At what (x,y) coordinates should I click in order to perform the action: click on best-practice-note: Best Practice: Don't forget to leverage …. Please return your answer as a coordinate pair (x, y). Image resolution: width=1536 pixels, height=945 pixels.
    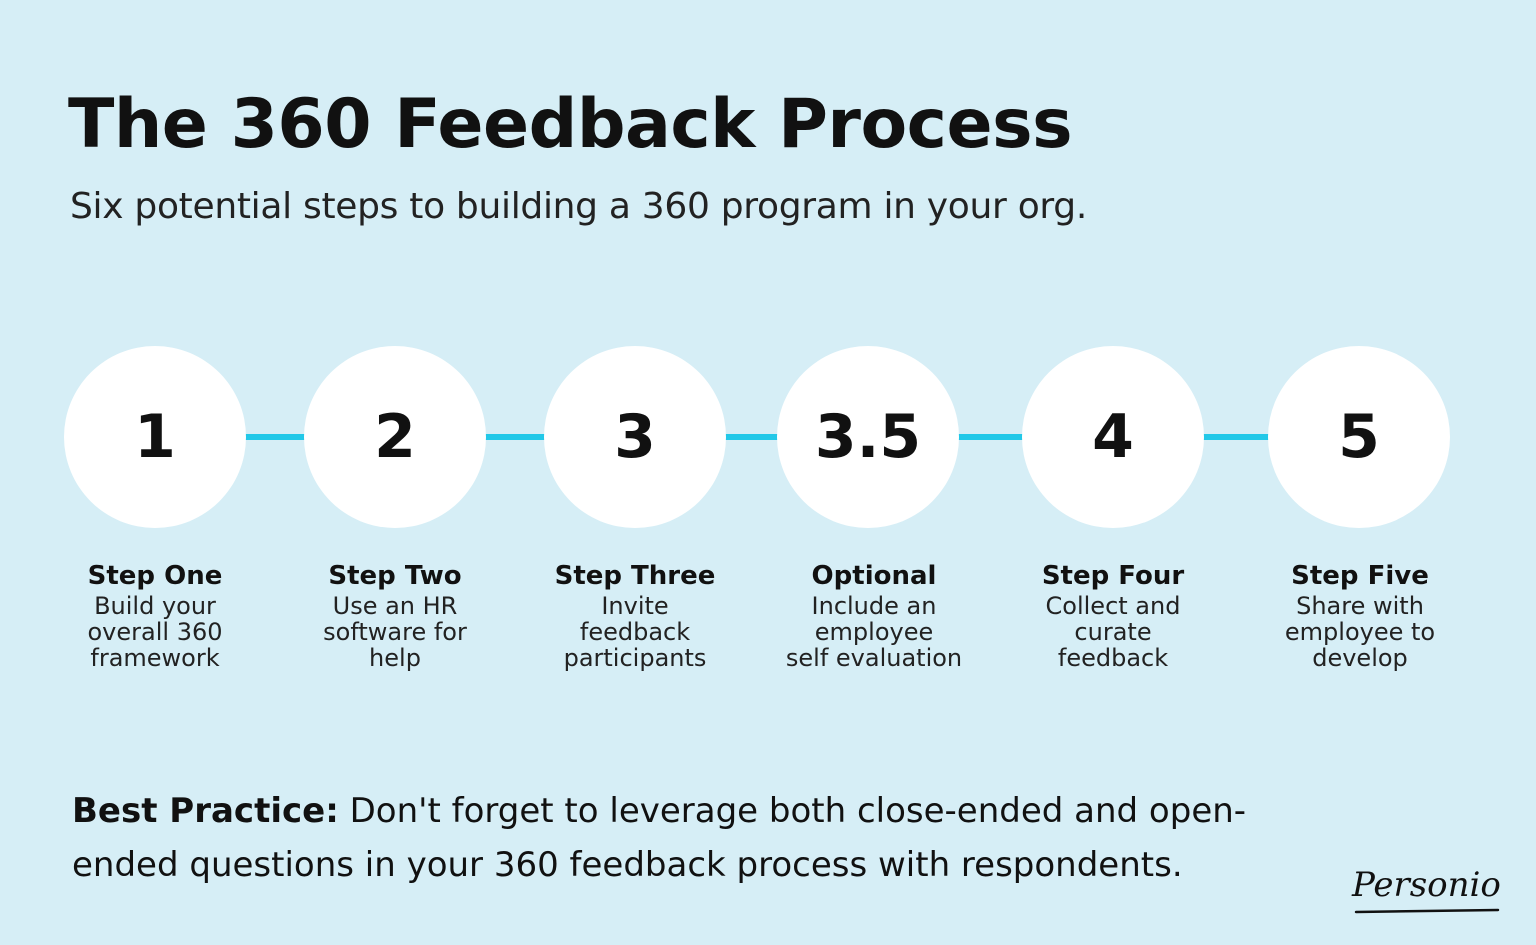
    Looking at the image, I should click on (712, 838).